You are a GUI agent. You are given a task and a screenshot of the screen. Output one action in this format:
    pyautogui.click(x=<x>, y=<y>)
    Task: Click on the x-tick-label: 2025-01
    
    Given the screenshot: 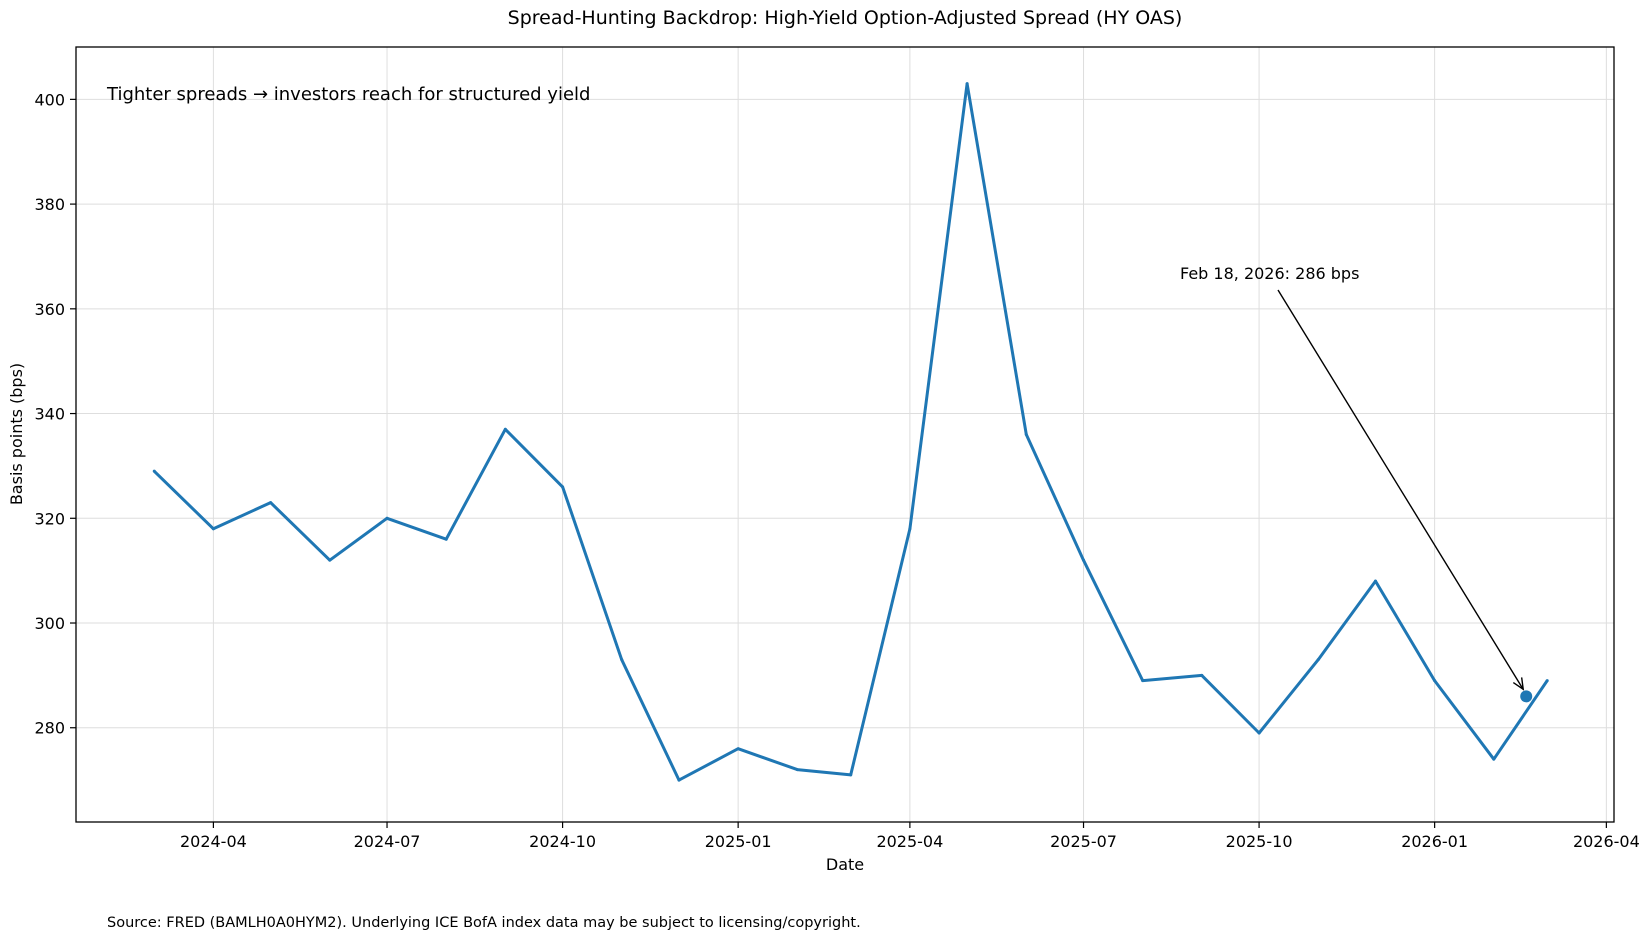 What is the action you would take?
    pyautogui.click(x=738, y=841)
    